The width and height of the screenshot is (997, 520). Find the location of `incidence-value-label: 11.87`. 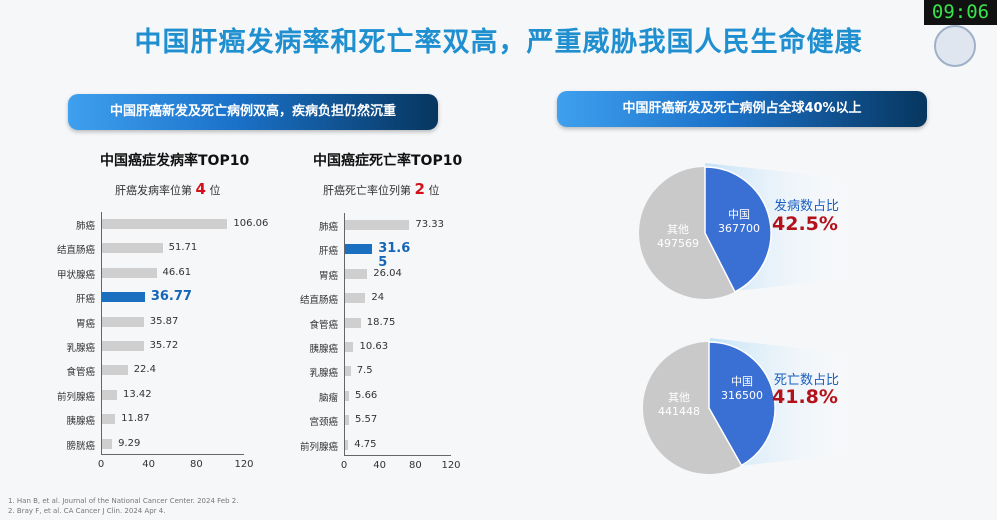

incidence-value-label: 11.87 is located at coordinates (135, 419).